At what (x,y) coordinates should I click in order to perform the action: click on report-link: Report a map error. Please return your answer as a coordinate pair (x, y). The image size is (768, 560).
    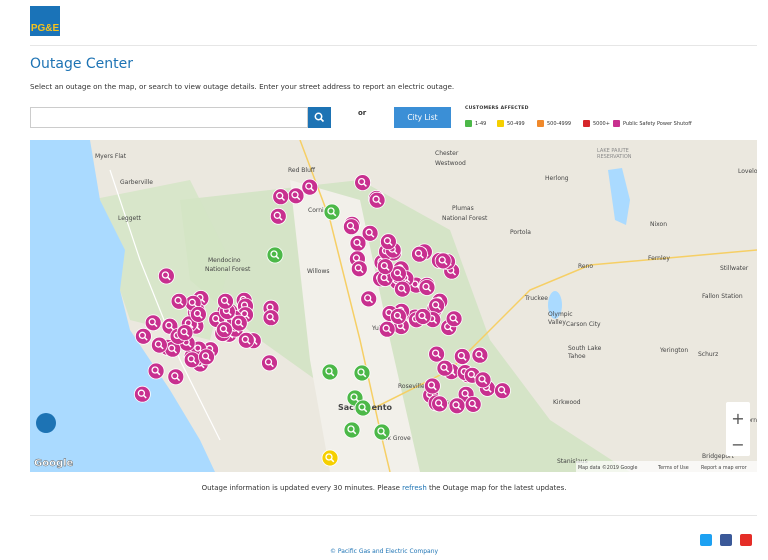
    Looking at the image, I should click on (724, 468).